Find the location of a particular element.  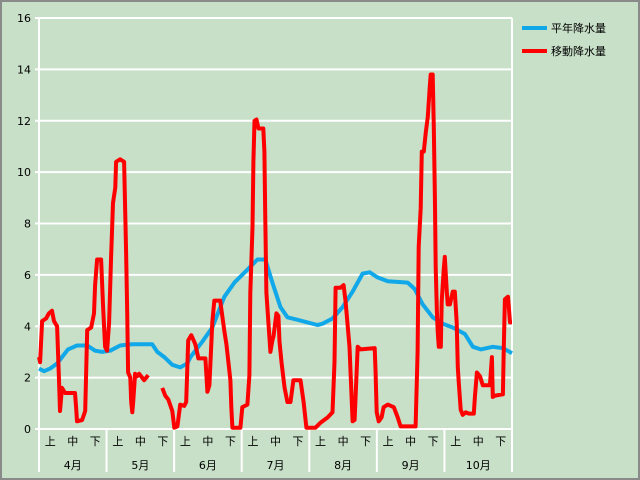

y-tick-label: 2 is located at coordinates (27, 378).